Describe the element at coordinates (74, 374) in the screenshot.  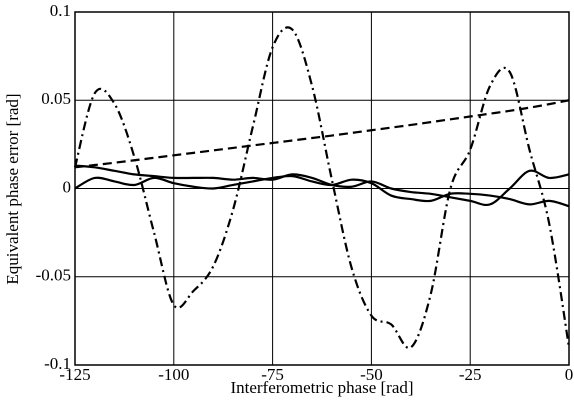
I see `x-tick-label: -125` at that location.